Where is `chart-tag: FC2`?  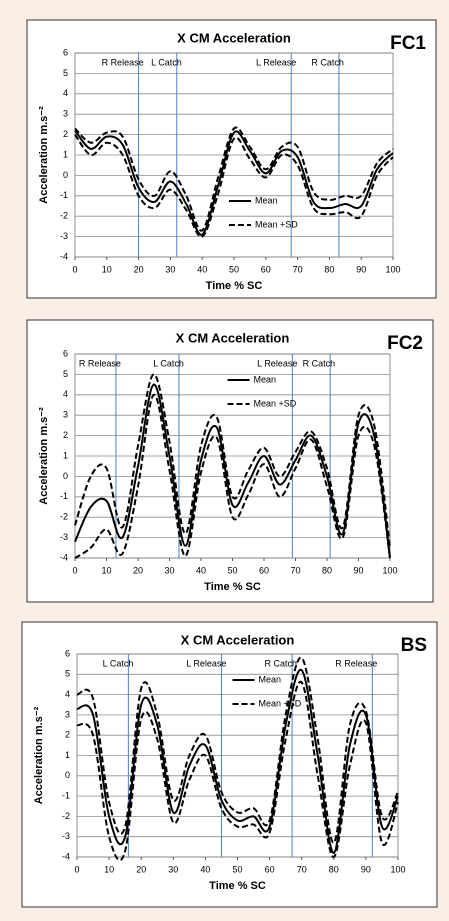
chart-tag: FC2 is located at coordinates (405, 343).